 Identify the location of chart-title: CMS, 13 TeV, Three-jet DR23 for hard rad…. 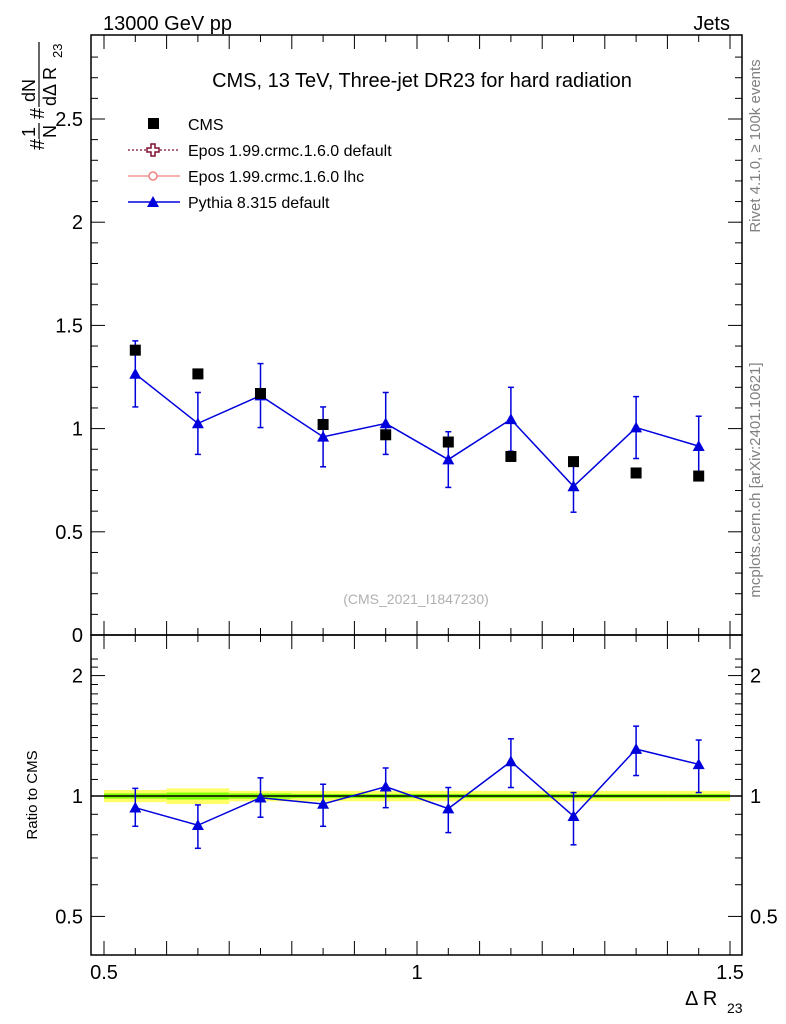
(422, 81).